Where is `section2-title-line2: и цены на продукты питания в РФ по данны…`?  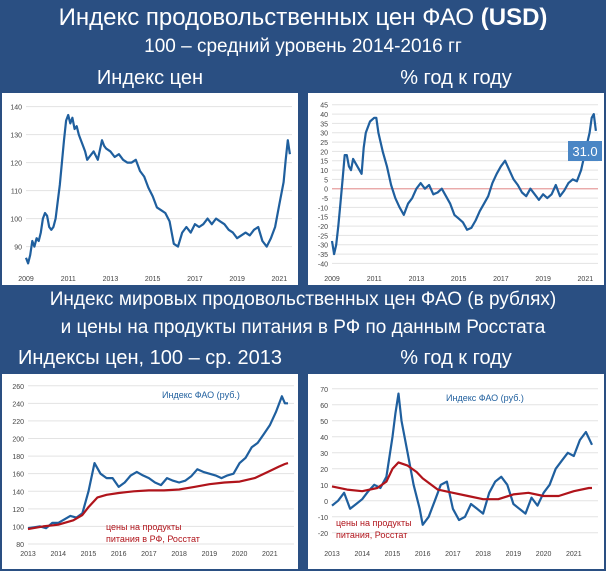 section2-title-line2: и цены на продукты питания в РФ по данны… is located at coordinates (303, 327).